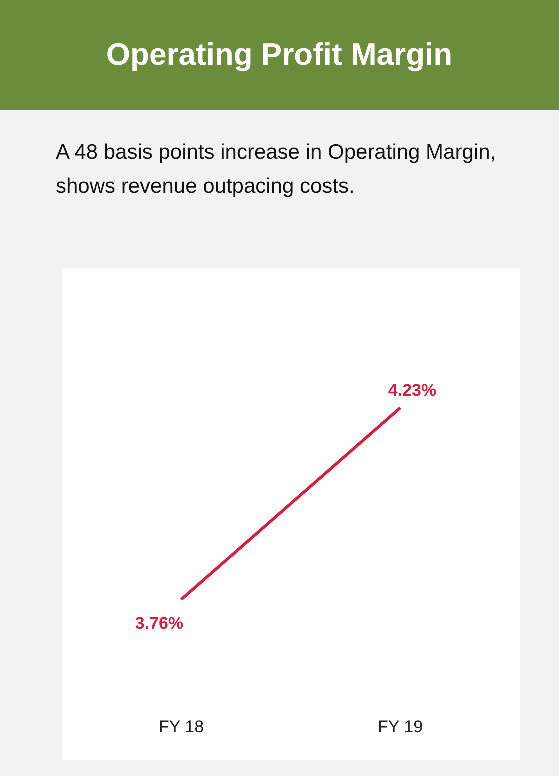 The height and width of the screenshot is (776, 559). Describe the element at coordinates (276, 170) in the screenshot. I see `chart-subtitle: A 48 basis points increase in Operating Margin, shows revenue outpacing costs.` at that location.